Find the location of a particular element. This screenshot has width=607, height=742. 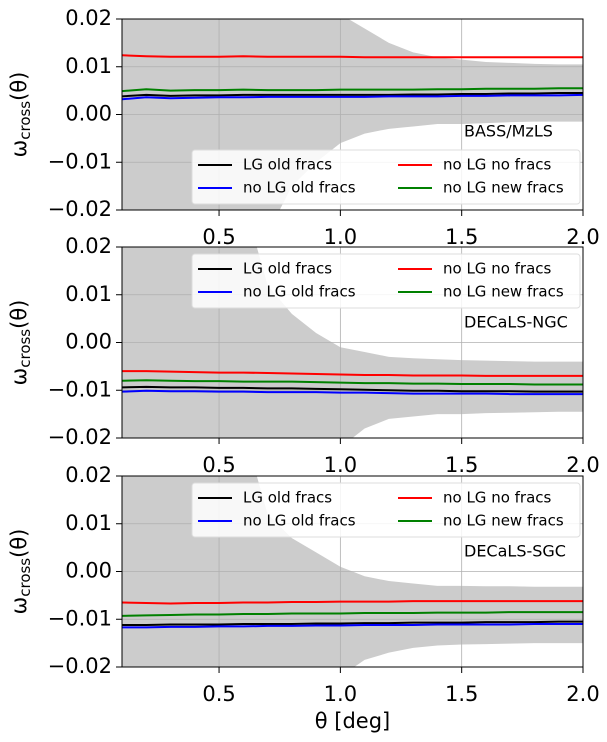

annotation: BASS/MzLS is located at coordinates (508, 131).